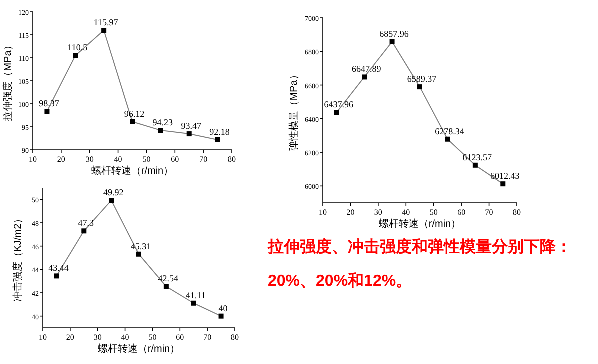 This screenshot has width=598, height=364. Describe the element at coordinates (223, 308) in the screenshot. I see `data-label: 40` at that location.